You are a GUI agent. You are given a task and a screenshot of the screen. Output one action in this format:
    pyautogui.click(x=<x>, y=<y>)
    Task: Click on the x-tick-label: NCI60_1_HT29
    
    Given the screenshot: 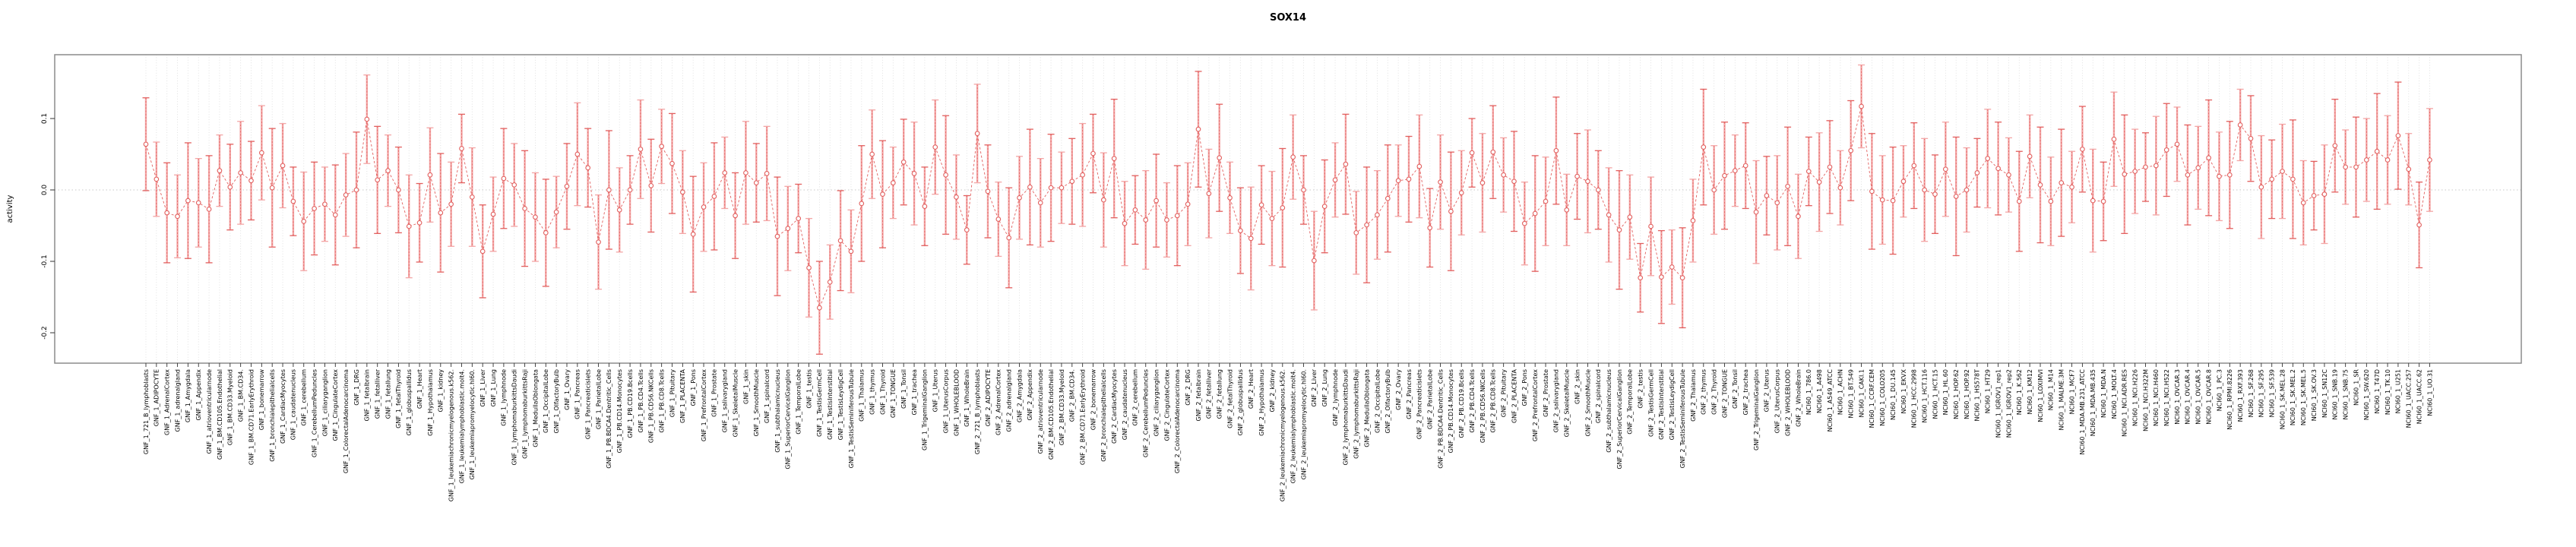 What is the action you would take?
    pyautogui.click(x=1989, y=391)
    